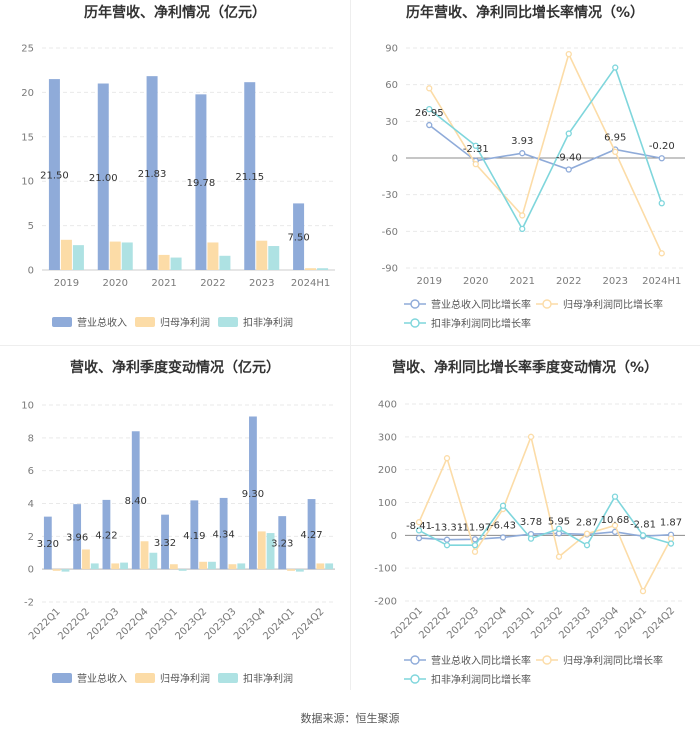 This screenshot has width=700, height=734. What do you see at coordinates (391, 49) in the screenshot?
I see `y-tick-label: 90` at bounding box center [391, 49].